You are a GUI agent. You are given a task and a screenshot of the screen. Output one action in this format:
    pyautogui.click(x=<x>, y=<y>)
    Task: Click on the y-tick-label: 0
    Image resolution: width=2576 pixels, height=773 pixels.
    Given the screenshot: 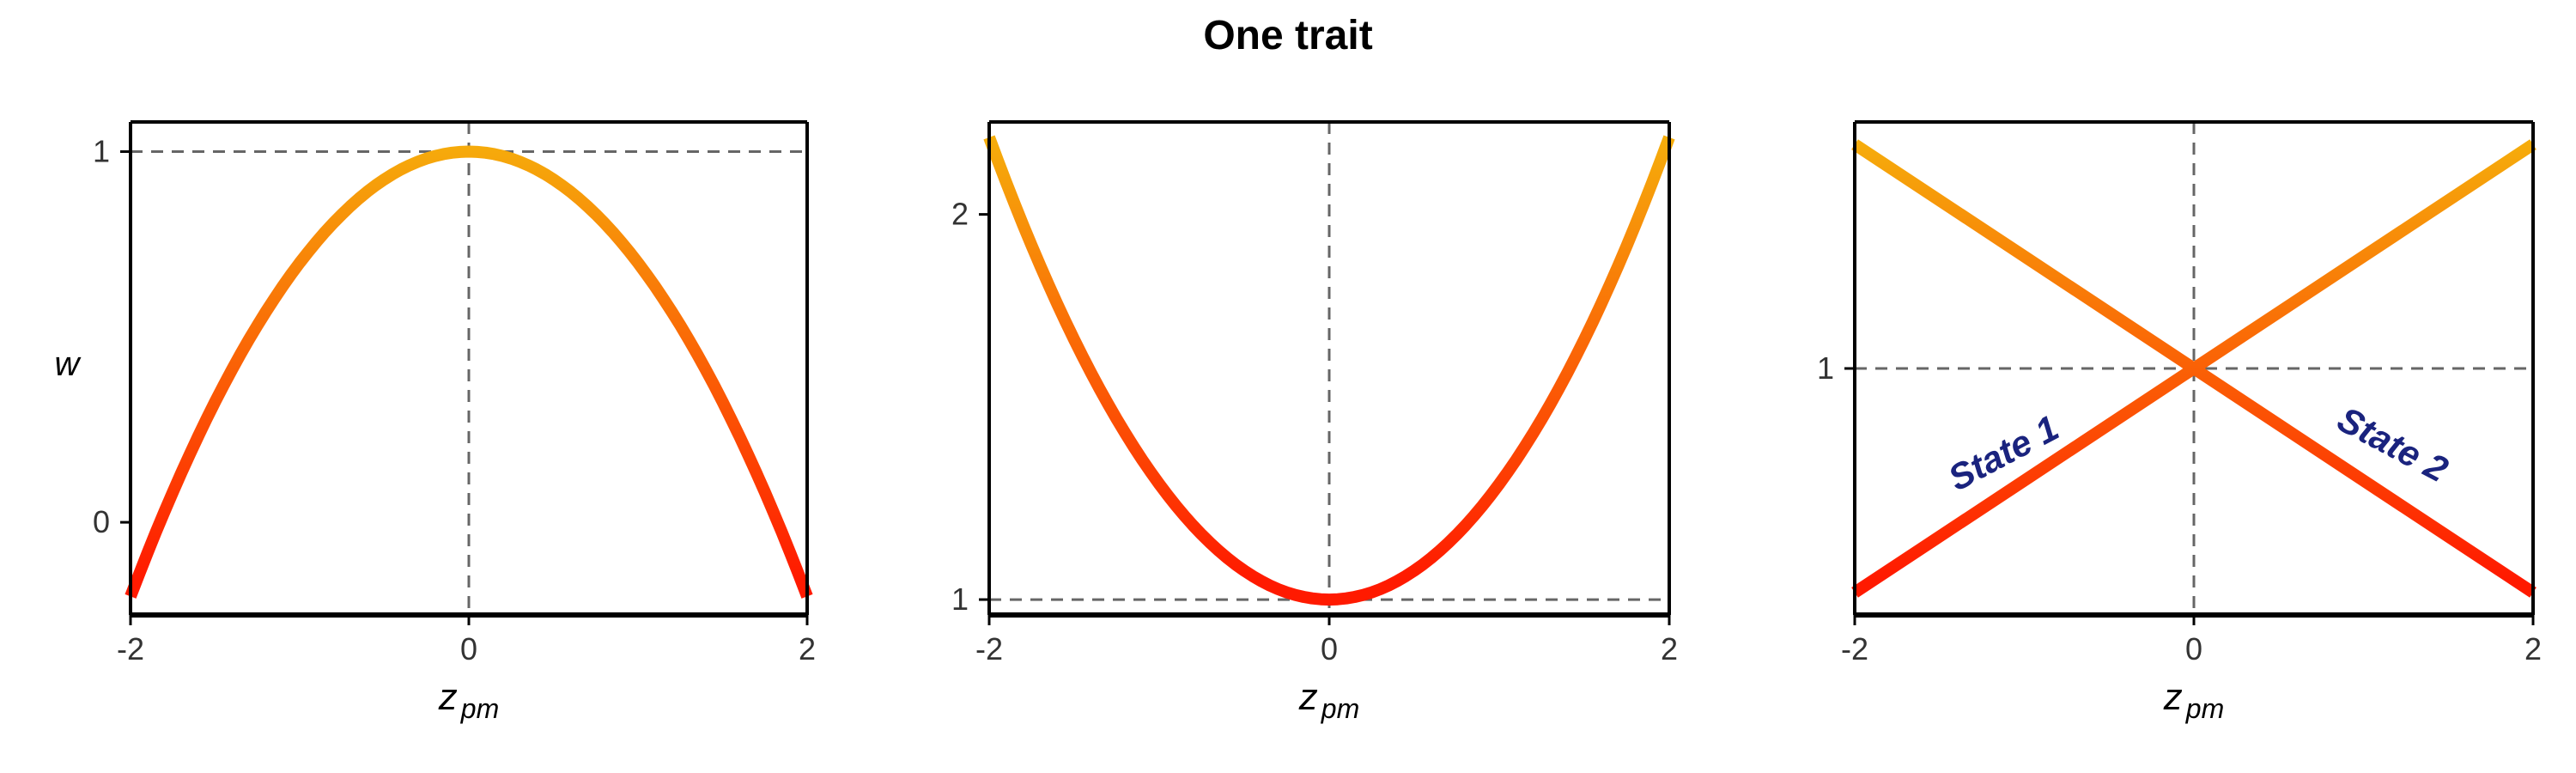 What is the action you would take?
    pyautogui.click(x=101, y=521)
    